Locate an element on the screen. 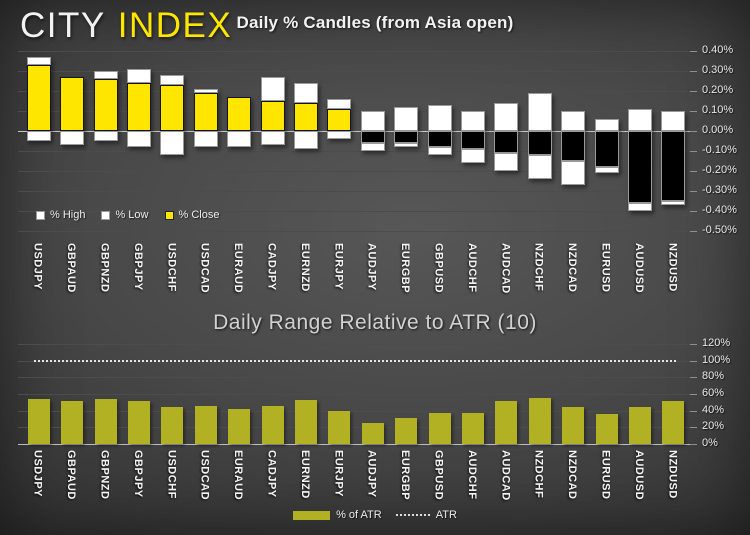  atr-legend: % of ATR ATR is located at coordinates (375, 515).